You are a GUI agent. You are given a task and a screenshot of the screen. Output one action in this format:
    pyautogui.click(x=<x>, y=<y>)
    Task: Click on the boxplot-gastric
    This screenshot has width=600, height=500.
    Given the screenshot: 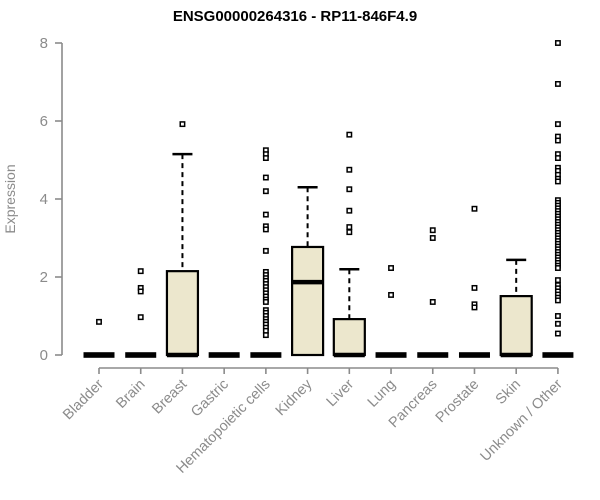 What is the action you would take?
    pyautogui.click(x=224, y=355)
    